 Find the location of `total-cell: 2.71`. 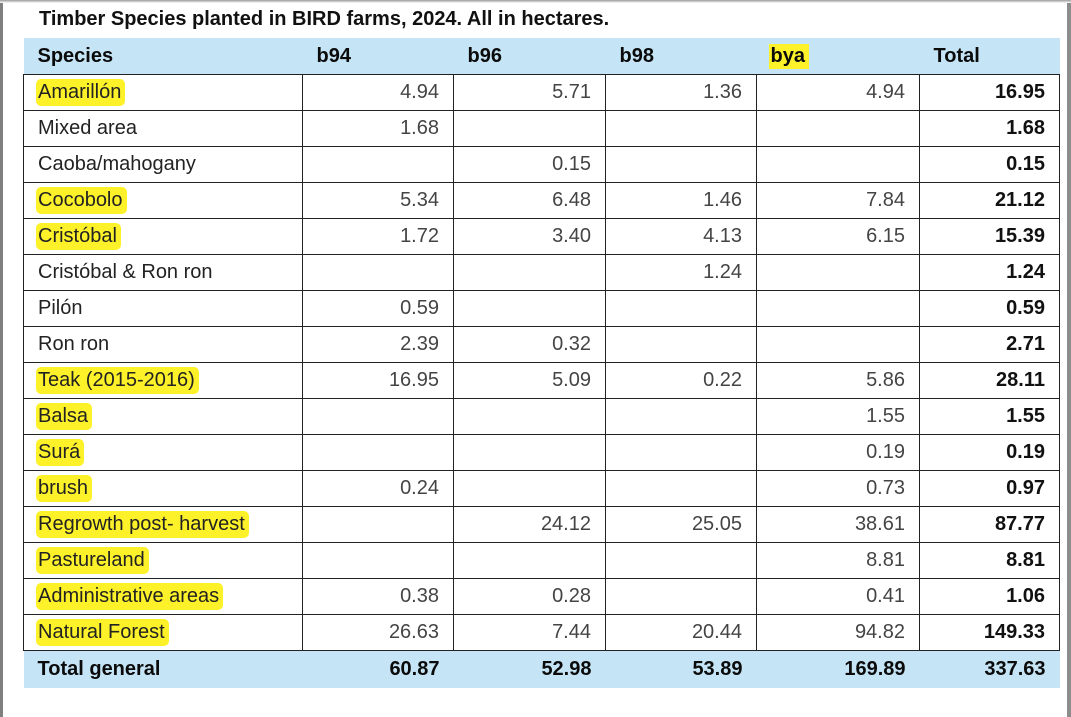

total-cell: 2.71 is located at coordinates (989, 344).